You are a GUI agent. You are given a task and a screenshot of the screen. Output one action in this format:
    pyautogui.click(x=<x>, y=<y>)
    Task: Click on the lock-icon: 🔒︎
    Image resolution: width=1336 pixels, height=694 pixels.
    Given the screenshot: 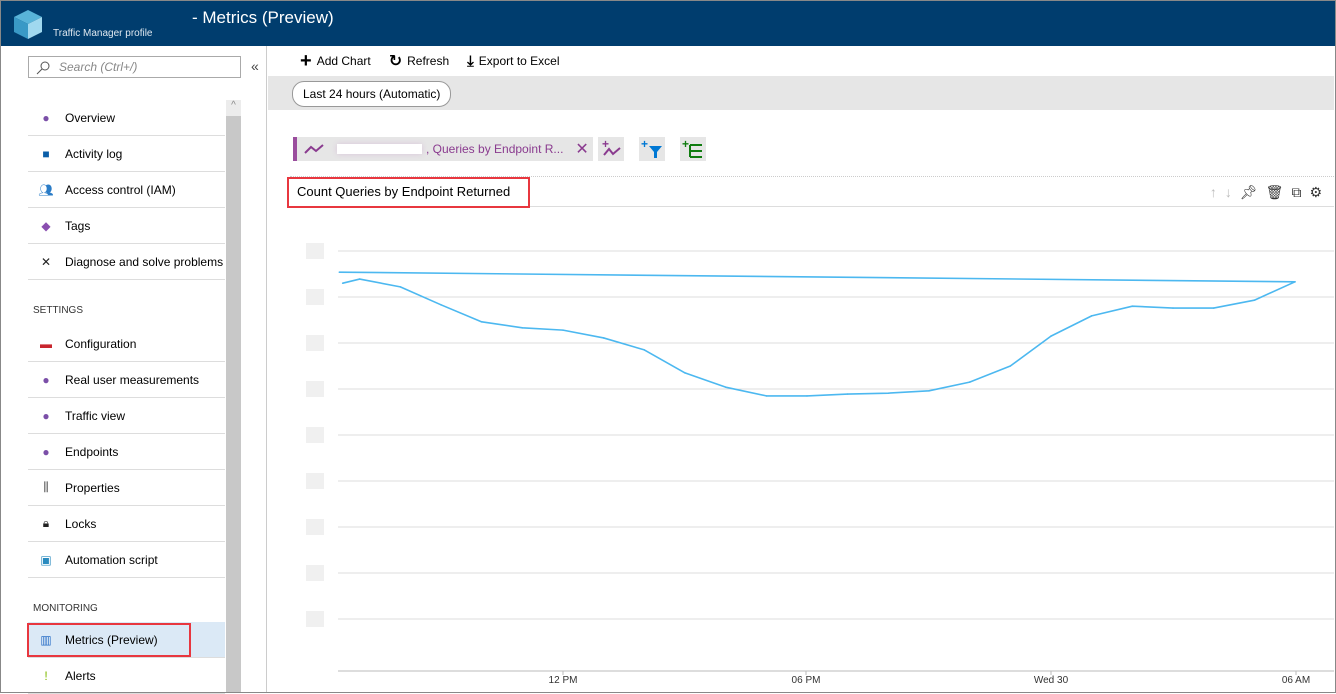 What is the action you would take?
    pyautogui.click(x=46, y=523)
    